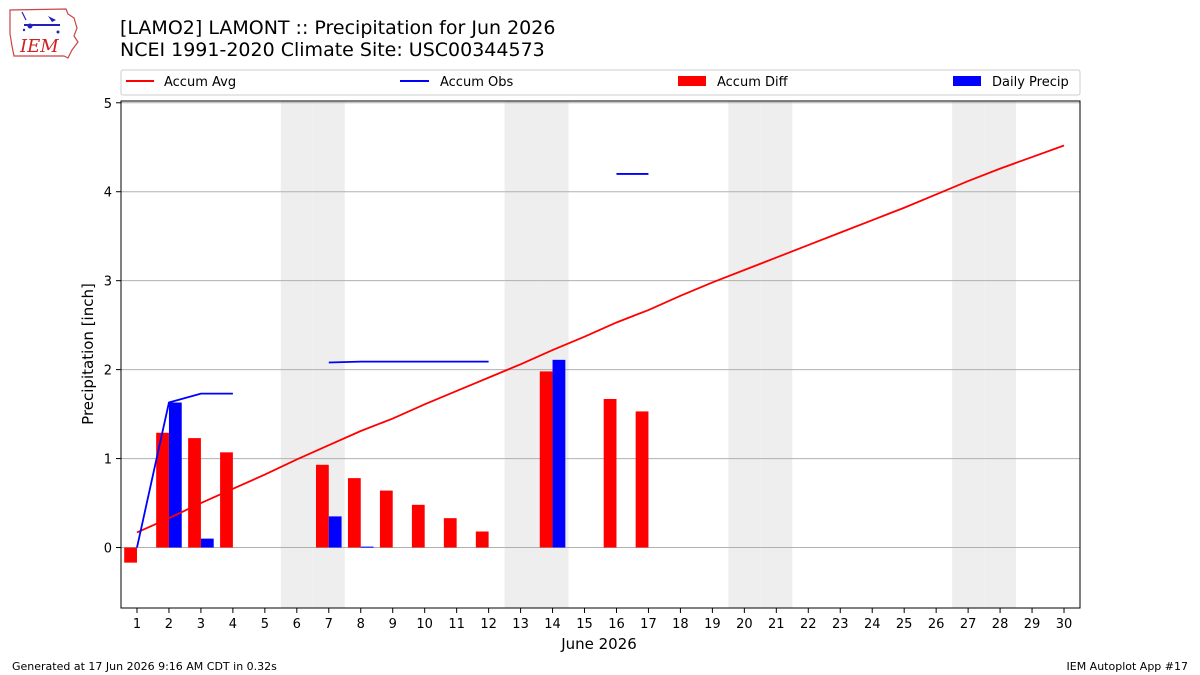  I want to click on x-tick-label-30: 30, so click(1064, 624).